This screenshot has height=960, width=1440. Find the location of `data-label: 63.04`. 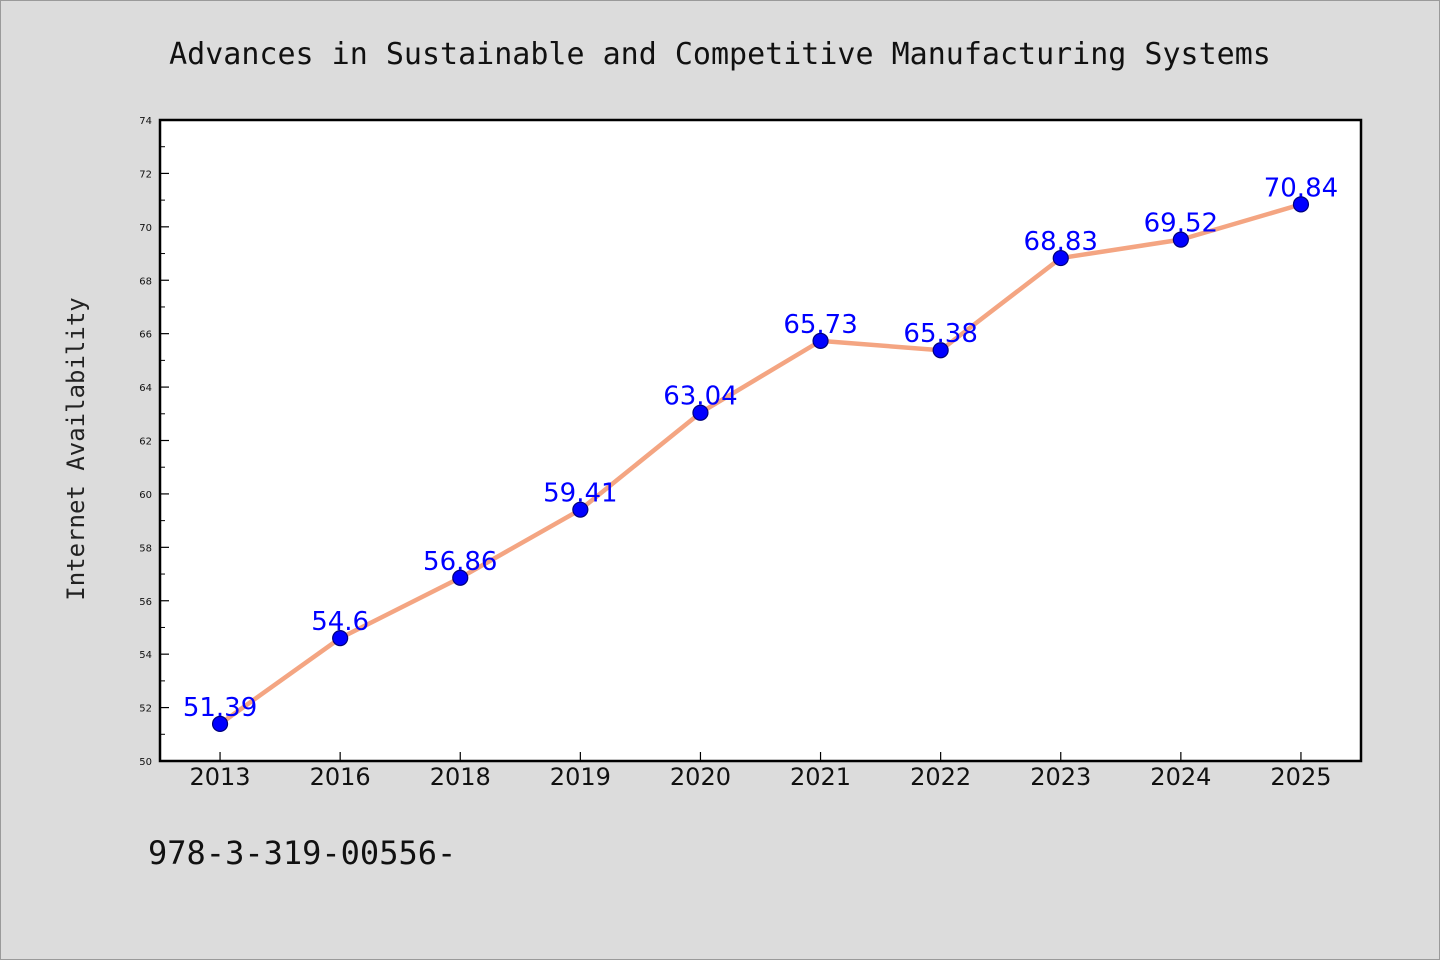

data-label: 63.04 is located at coordinates (700, 397).